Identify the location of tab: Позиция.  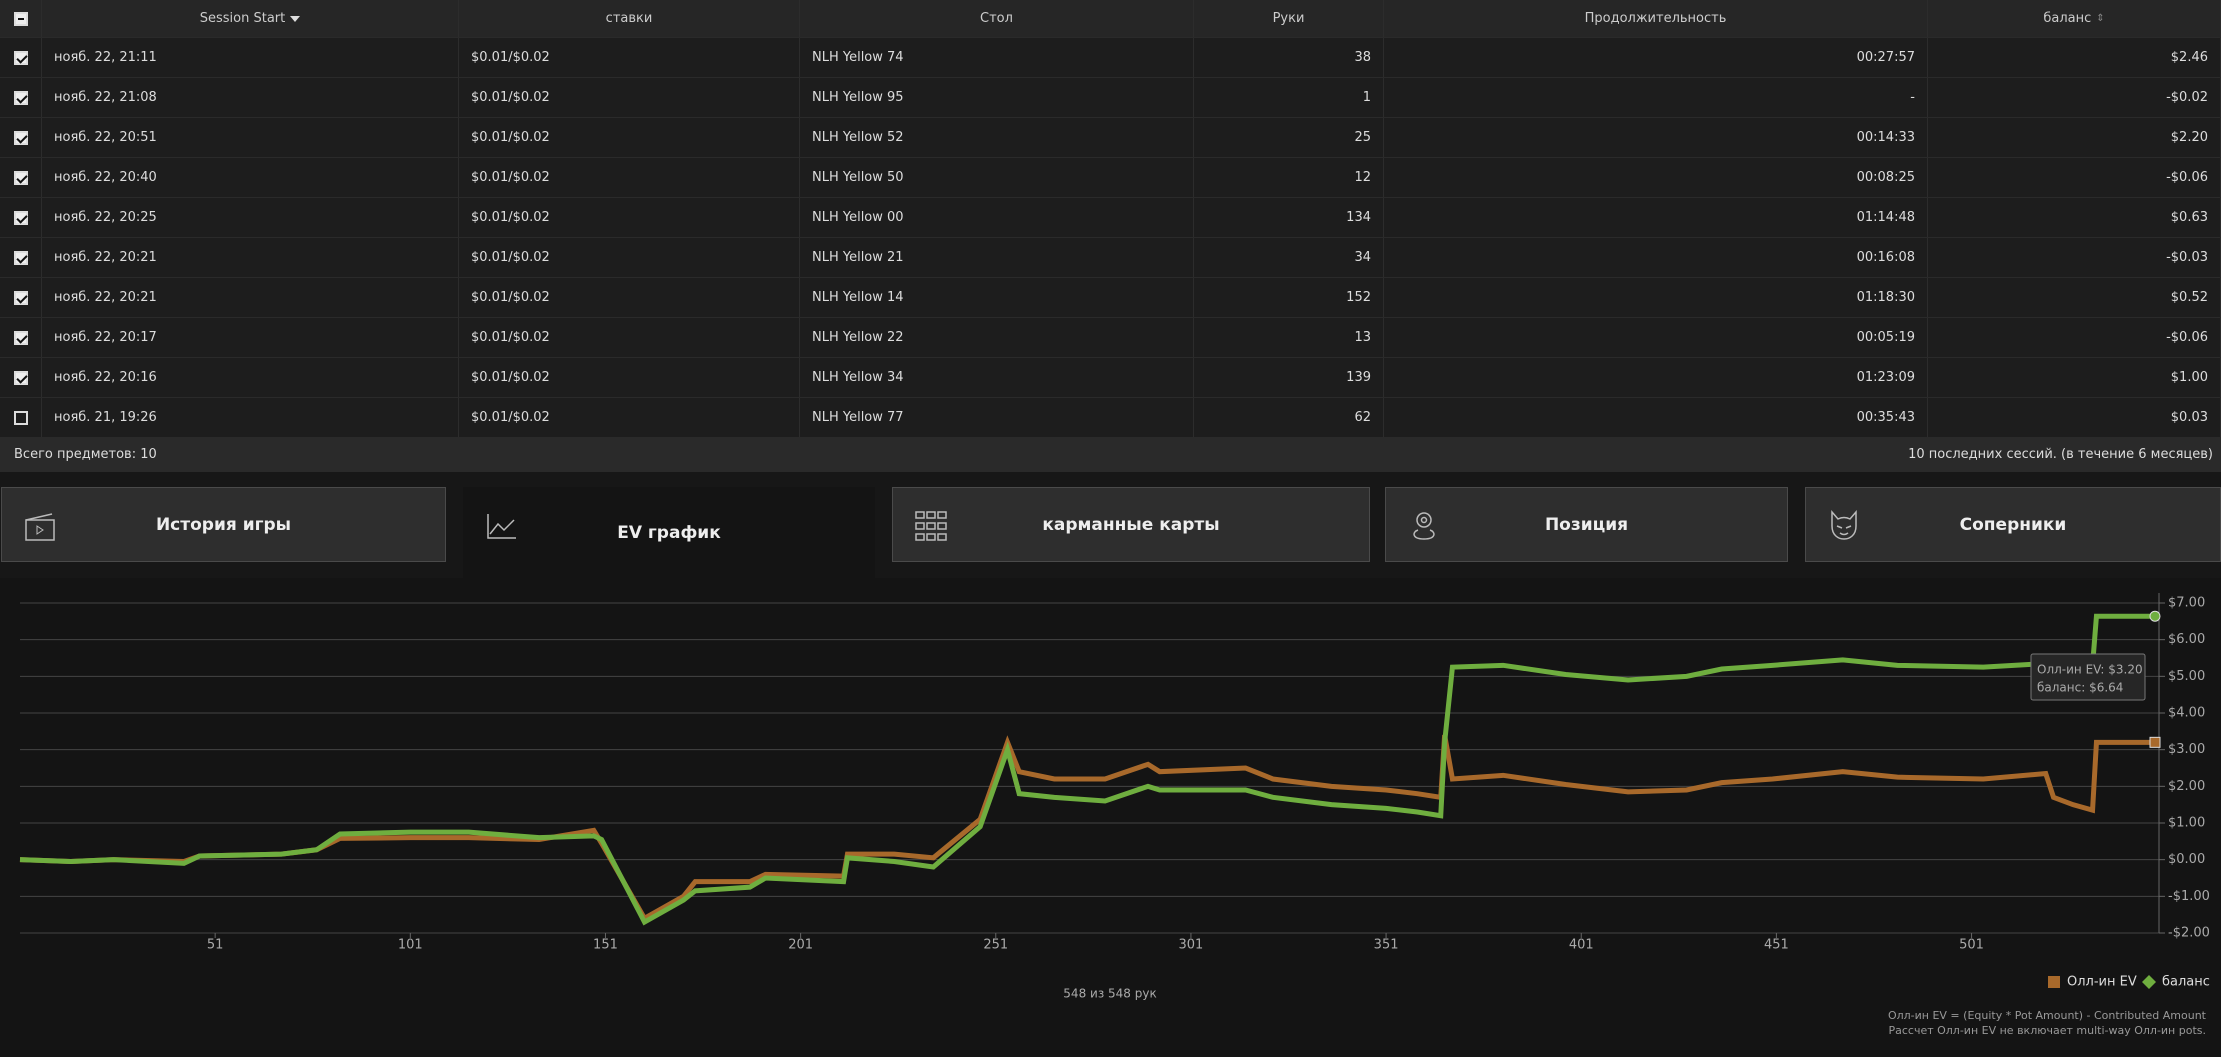
(1586, 524).